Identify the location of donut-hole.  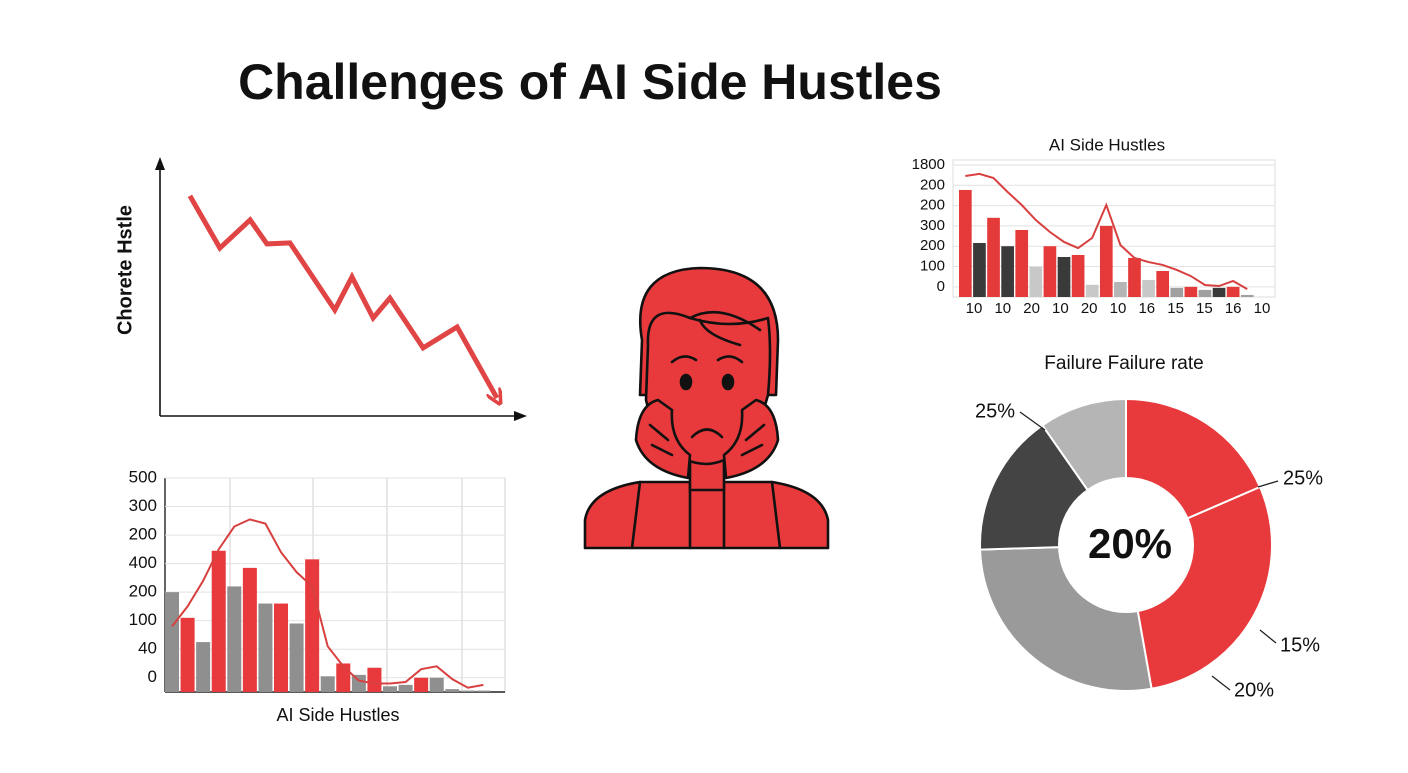
(1126, 545).